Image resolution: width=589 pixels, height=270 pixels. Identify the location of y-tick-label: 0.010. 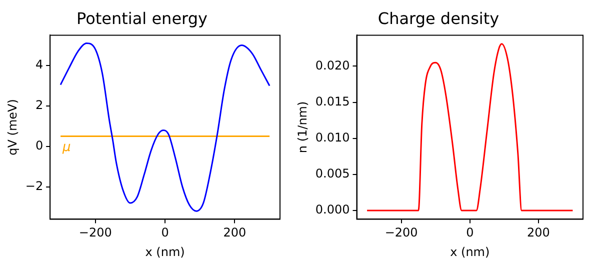
(332, 137).